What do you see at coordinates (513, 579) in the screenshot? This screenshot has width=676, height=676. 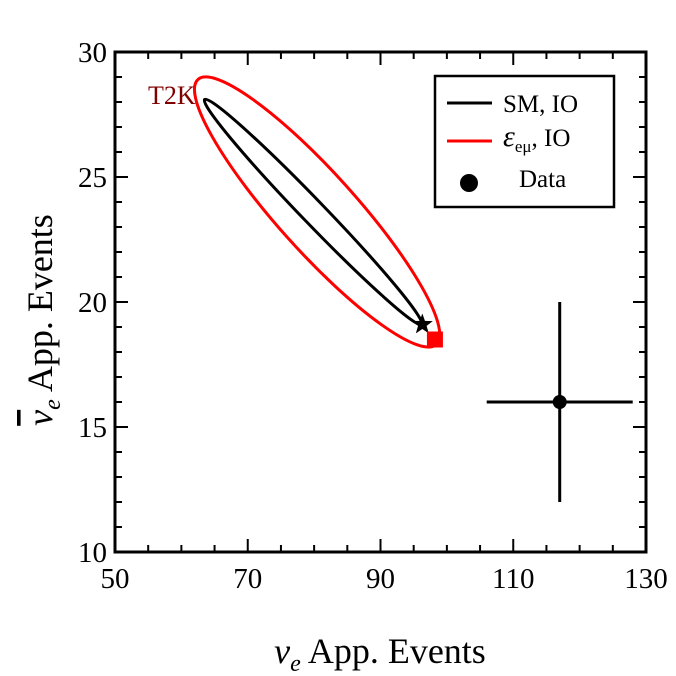 I see `x-tick-label: 110` at bounding box center [513, 579].